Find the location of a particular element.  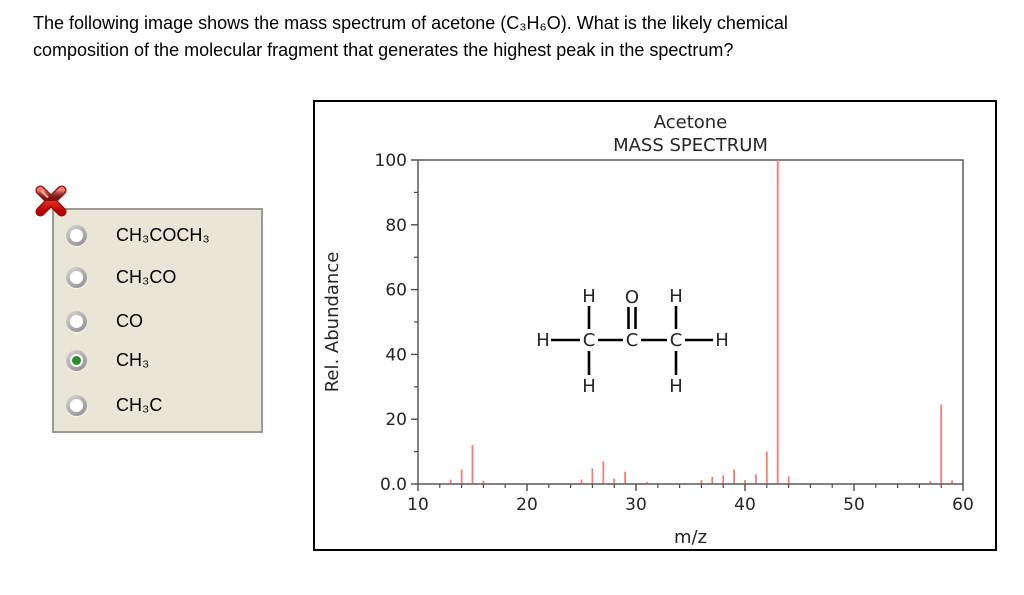

radio-button-selected is located at coordinates (76, 360).